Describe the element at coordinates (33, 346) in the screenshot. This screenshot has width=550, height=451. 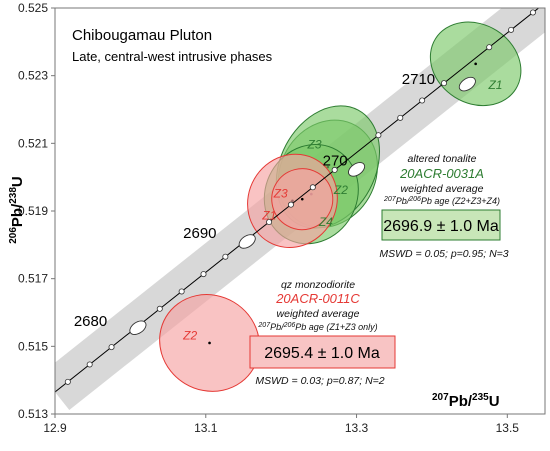
I see `y-tick-label: 0.515` at that location.